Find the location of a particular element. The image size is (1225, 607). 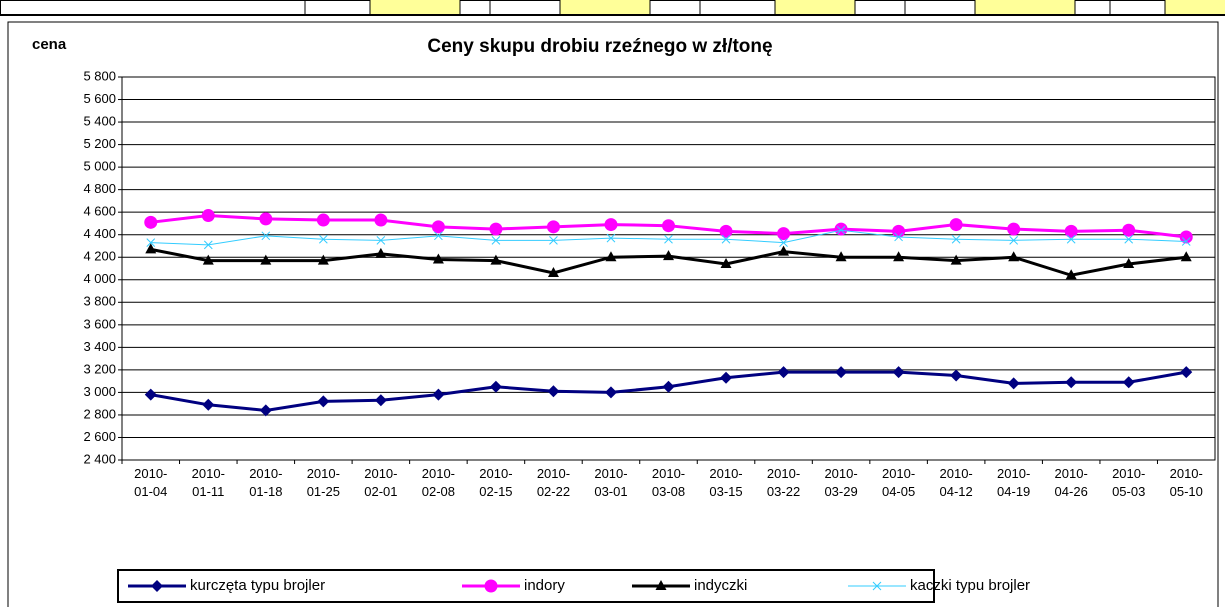

x-tick-label: 2010- 03-22 is located at coordinates (783, 482).